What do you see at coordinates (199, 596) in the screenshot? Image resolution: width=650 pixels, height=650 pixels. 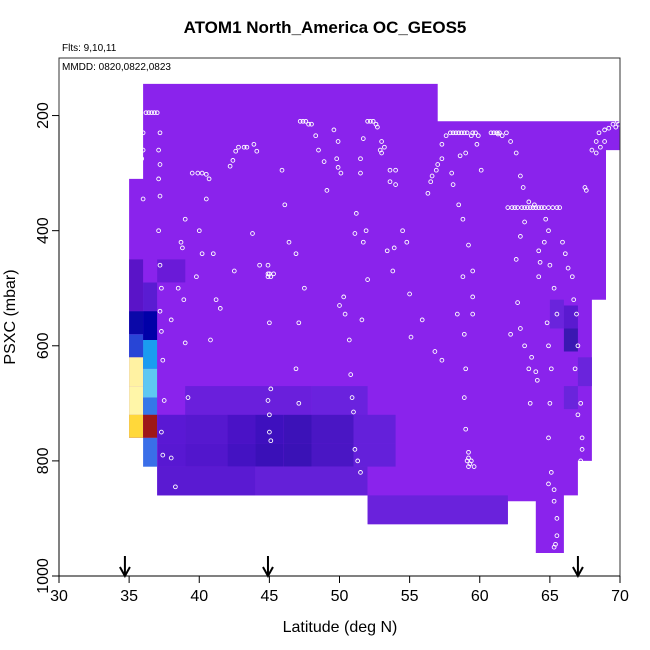 I see `x-tick-label: 40` at bounding box center [199, 596].